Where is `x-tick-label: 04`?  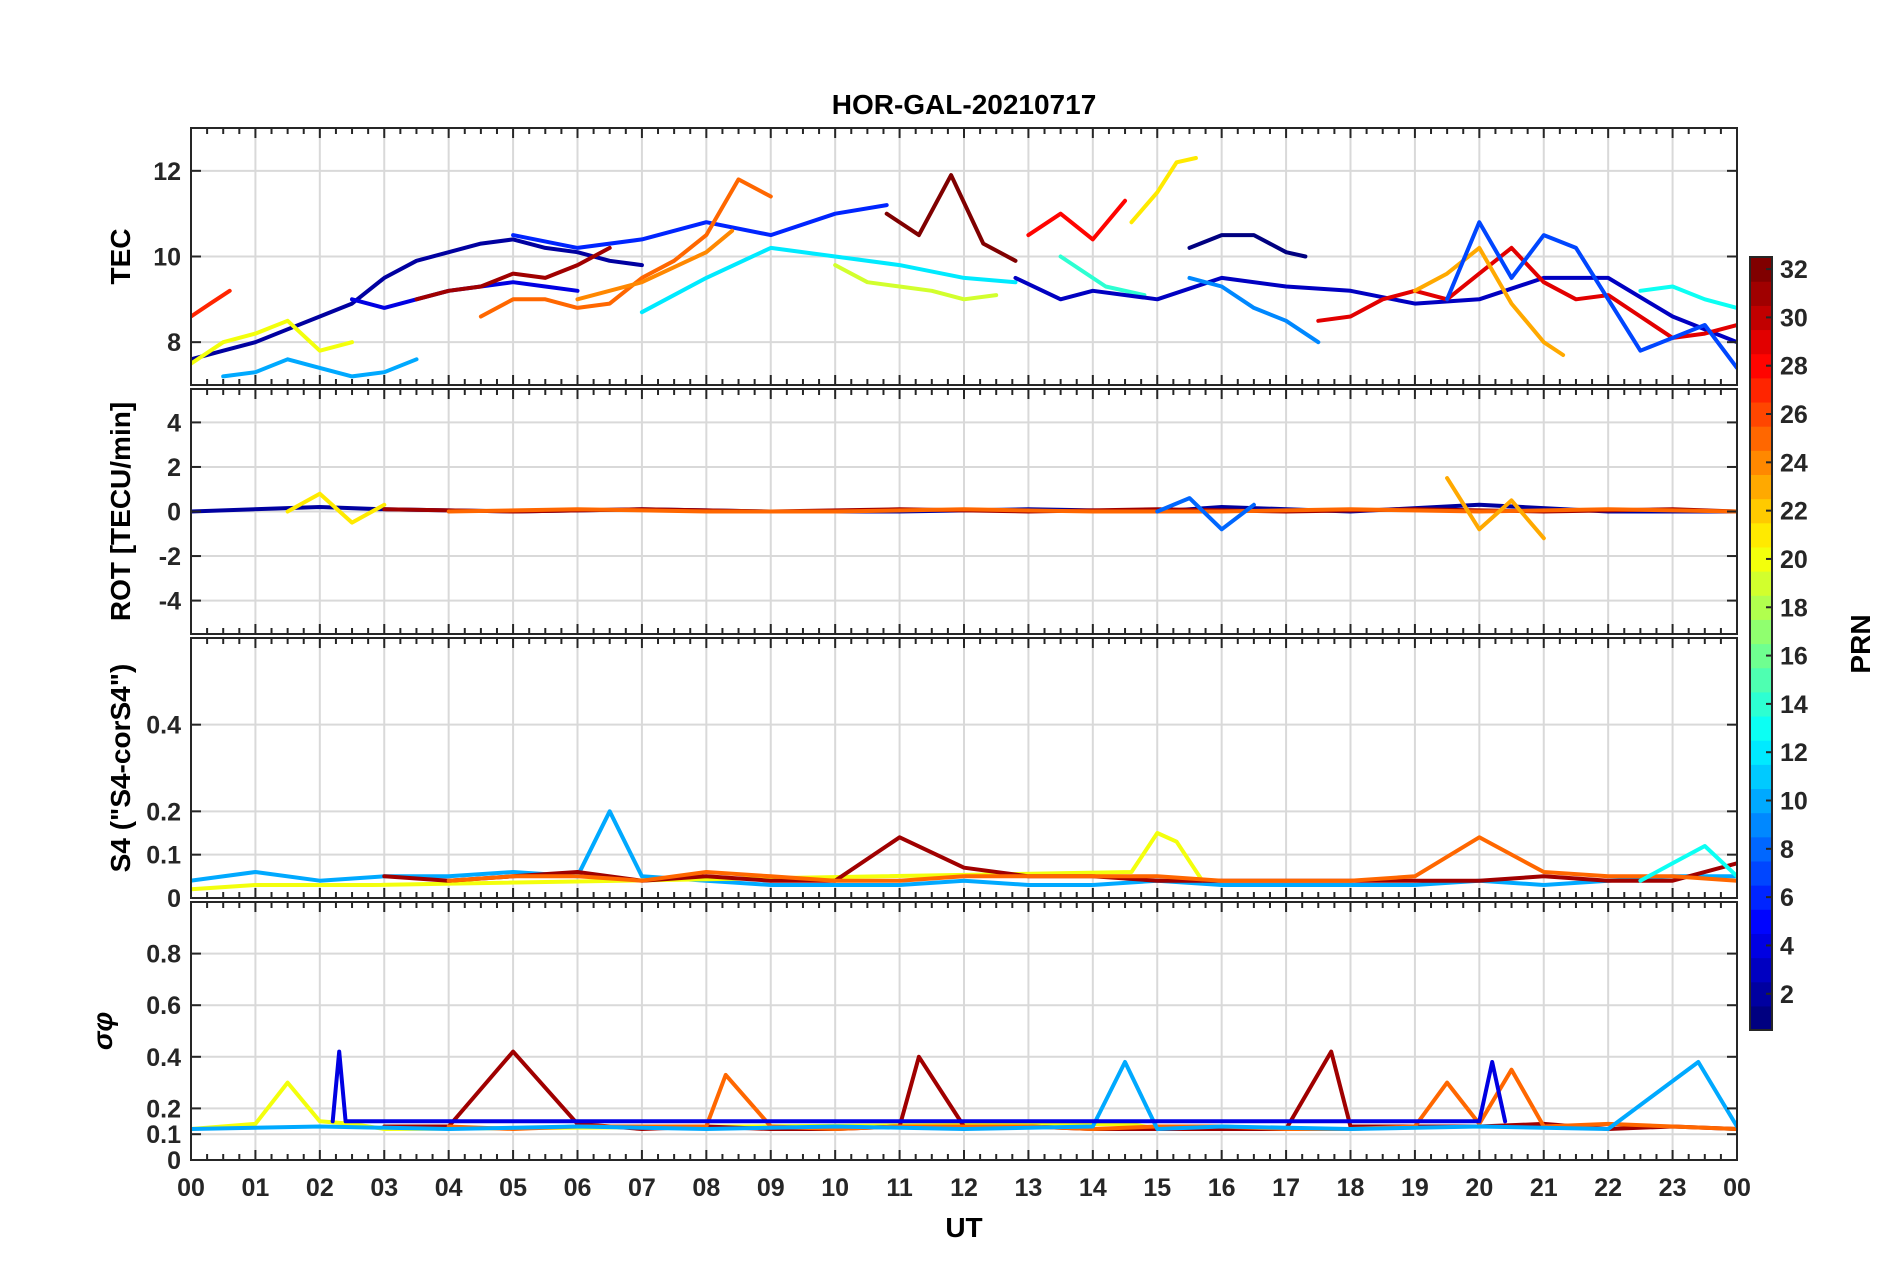
x-tick-label: 04 is located at coordinates (449, 1188).